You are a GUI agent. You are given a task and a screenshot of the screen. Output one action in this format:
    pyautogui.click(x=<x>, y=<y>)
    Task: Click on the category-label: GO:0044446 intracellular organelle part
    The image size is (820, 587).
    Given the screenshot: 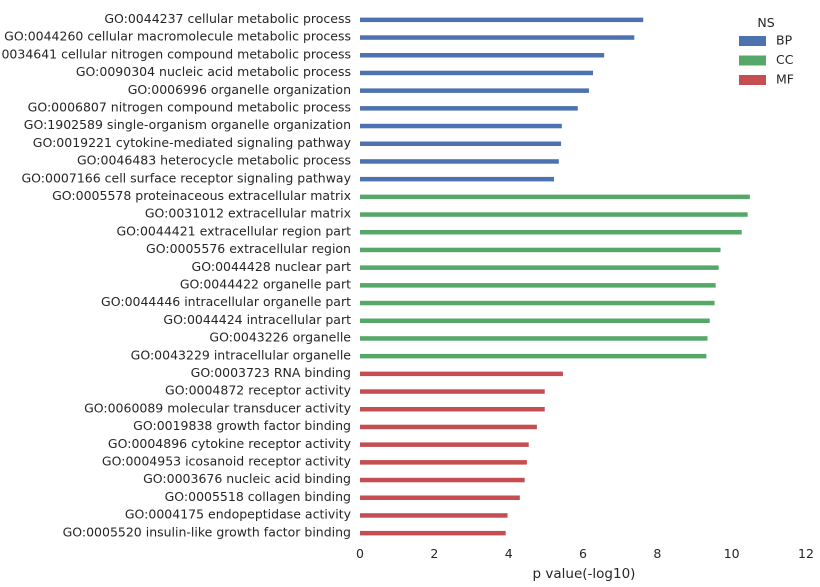 What is the action you would take?
    pyautogui.click(x=226, y=301)
    